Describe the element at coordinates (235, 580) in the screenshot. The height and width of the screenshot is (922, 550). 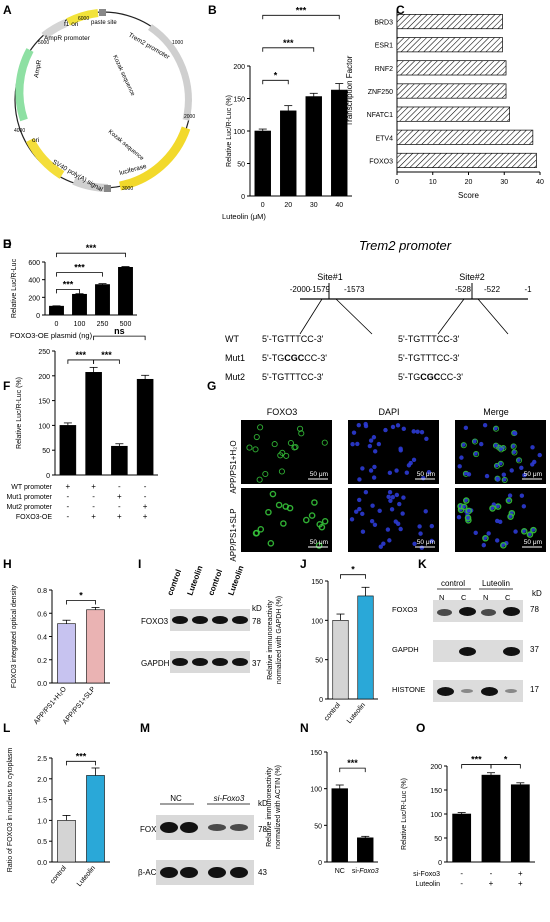
I see `lane-label: Luteolin` at that location.